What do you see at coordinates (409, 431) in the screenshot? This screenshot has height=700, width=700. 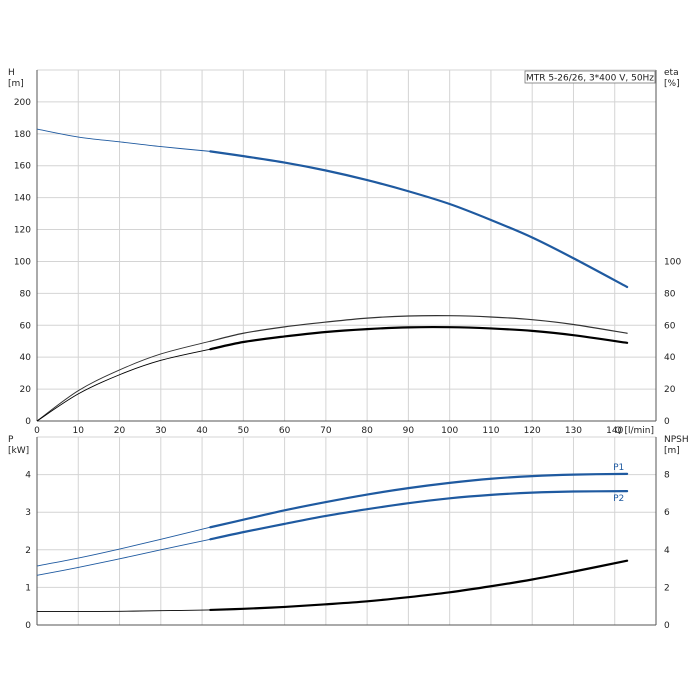 I see `x-tick-label: 90` at bounding box center [409, 431].